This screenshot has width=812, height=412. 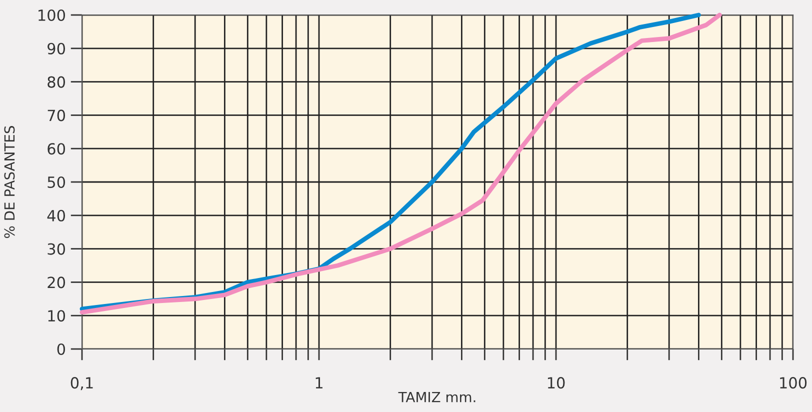 What do you see at coordinates (57, 316) in the screenshot?
I see `y-tick-label: 10` at bounding box center [57, 316].